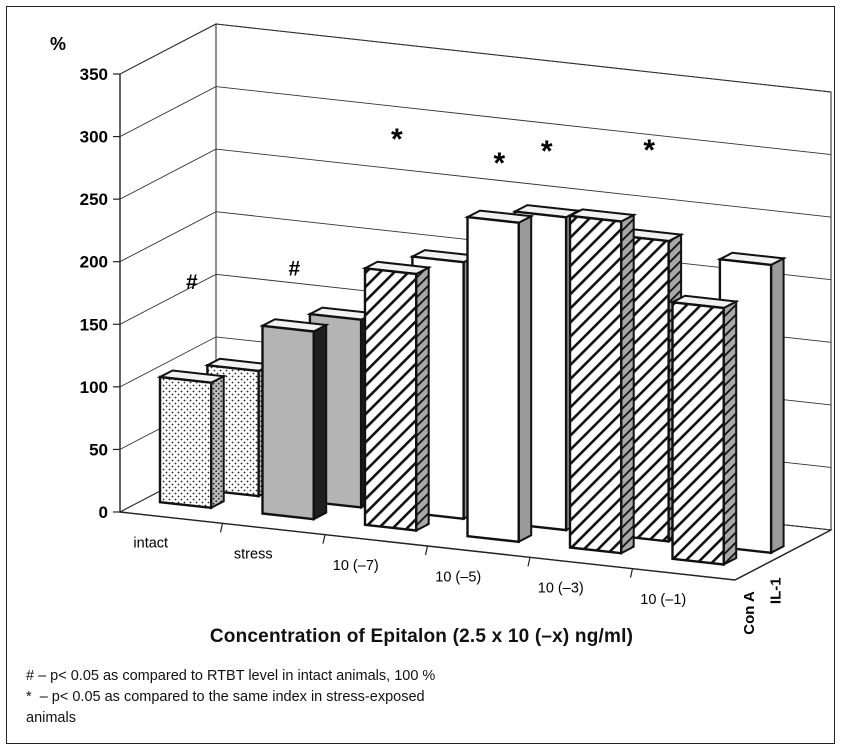 The width and height of the screenshot is (843, 751). Describe the element at coordinates (458, 577) in the screenshot. I see `x-category-label: 10 (–5)` at that location.